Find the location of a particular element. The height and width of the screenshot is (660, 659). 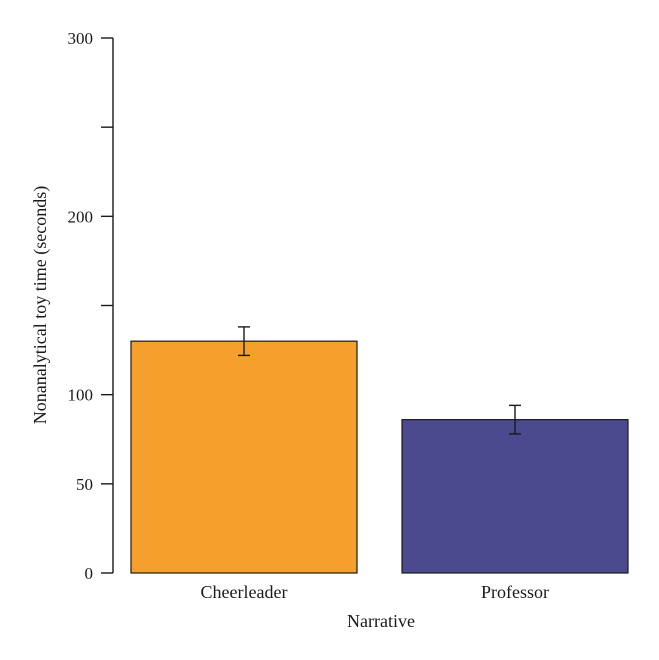

x-tick-label-cheerleader: Cheerleader is located at coordinates (244, 592).